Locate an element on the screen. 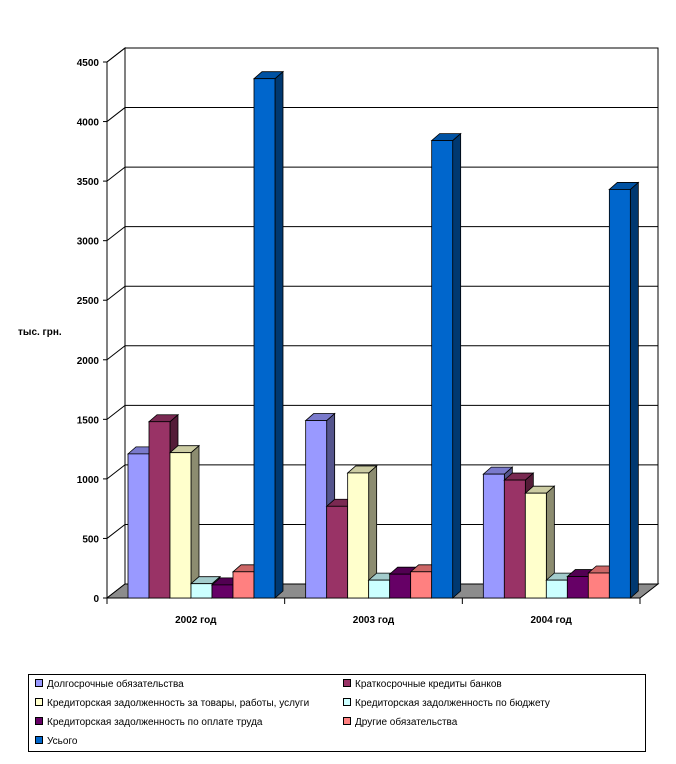 The image size is (676, 764). legend-label: Краткосрочные кредиты банков is located at coordinates (428, 684).